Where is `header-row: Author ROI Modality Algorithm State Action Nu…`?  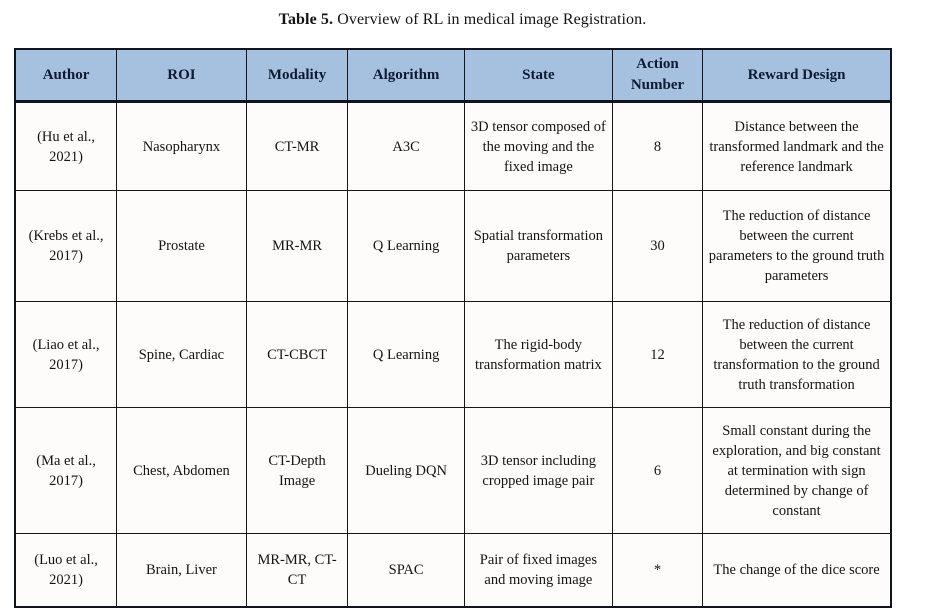
header-row: Author ROI Modality Algorithm State Action Nu… is located at coordinates (453, 75).